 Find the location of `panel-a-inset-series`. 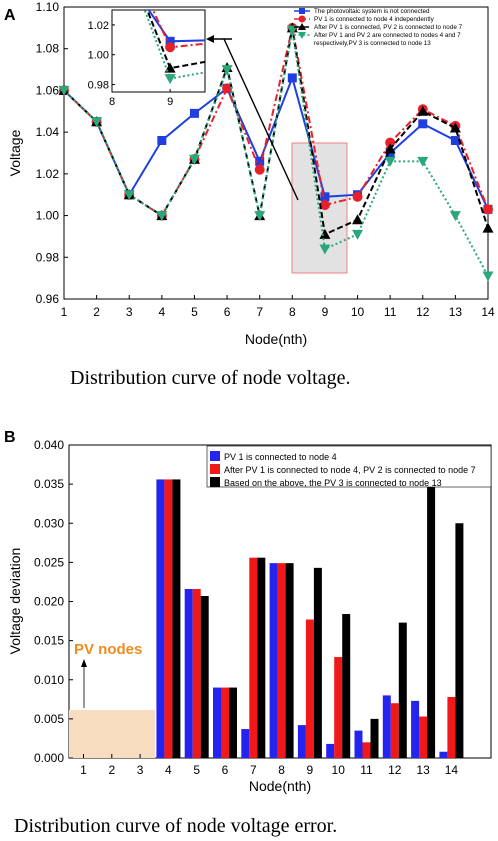

panel-a-inset-series is located at coordinates (174, 47).